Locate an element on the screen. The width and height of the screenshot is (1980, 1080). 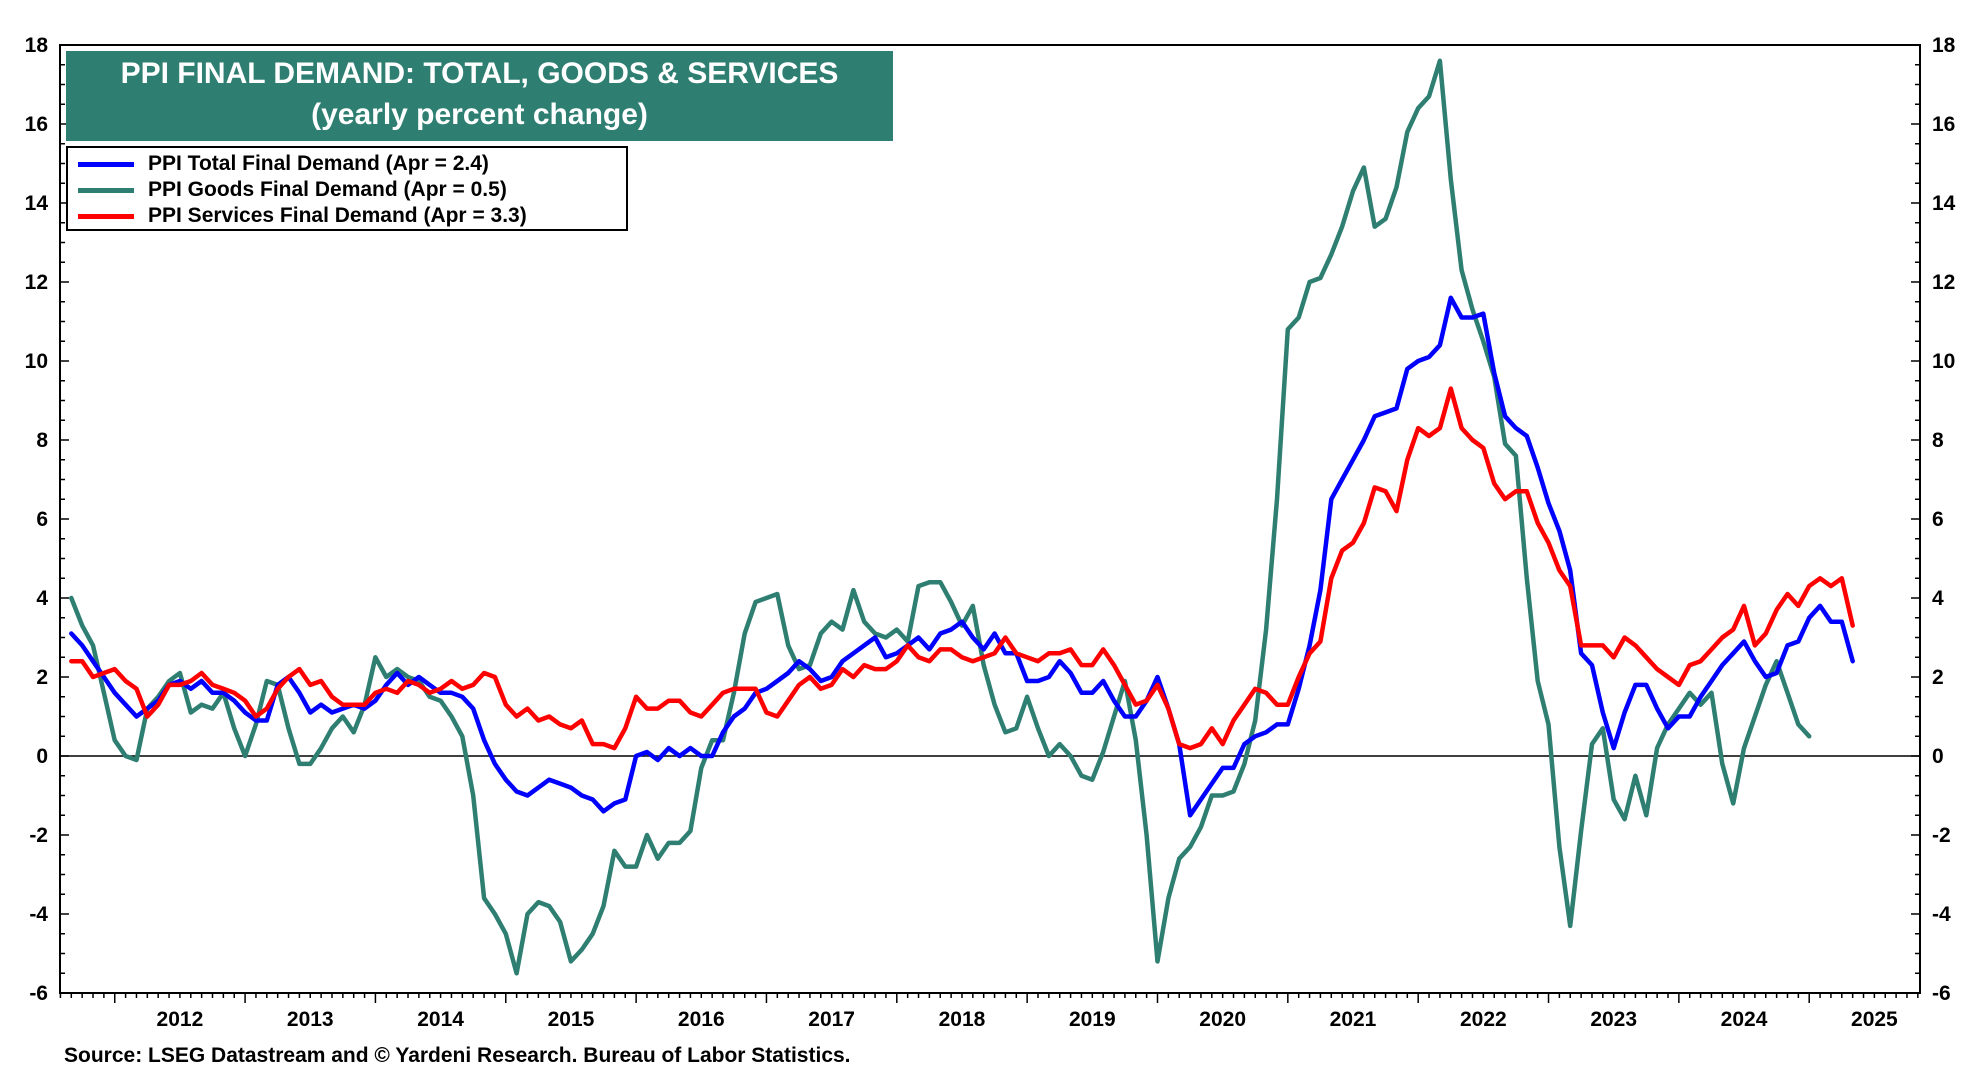
y-axis-left: -6 -4 -2 0 2 4 6 8 10 12 14 16 18 is located at coordinates (37, 519).